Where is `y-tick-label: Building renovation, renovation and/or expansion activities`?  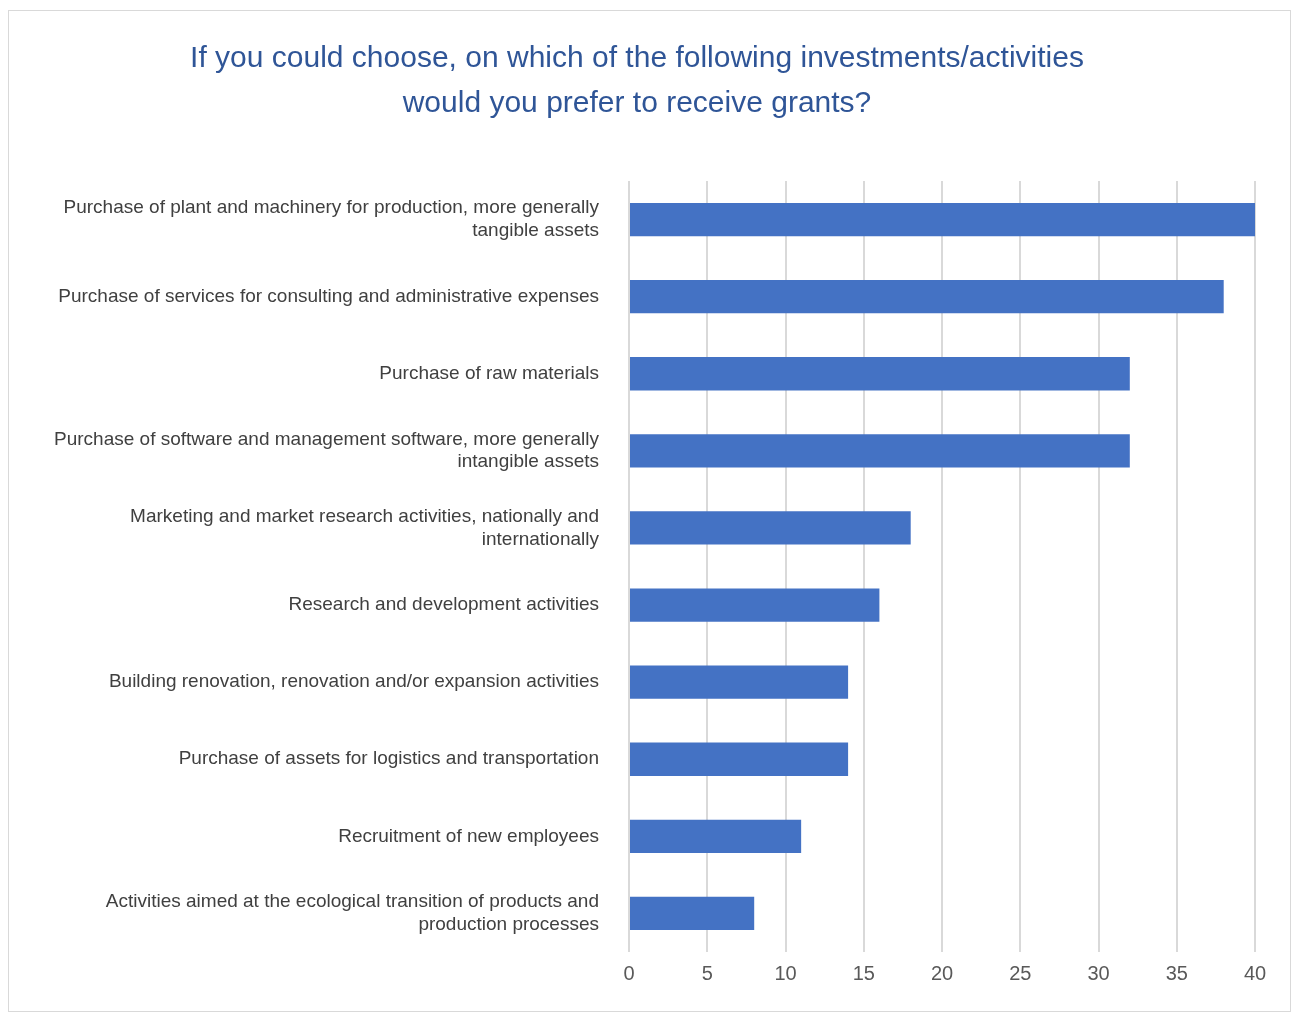 y-tick-label: Building renovation, renovation and/or expansion activities is located at coordinates (353, 681).